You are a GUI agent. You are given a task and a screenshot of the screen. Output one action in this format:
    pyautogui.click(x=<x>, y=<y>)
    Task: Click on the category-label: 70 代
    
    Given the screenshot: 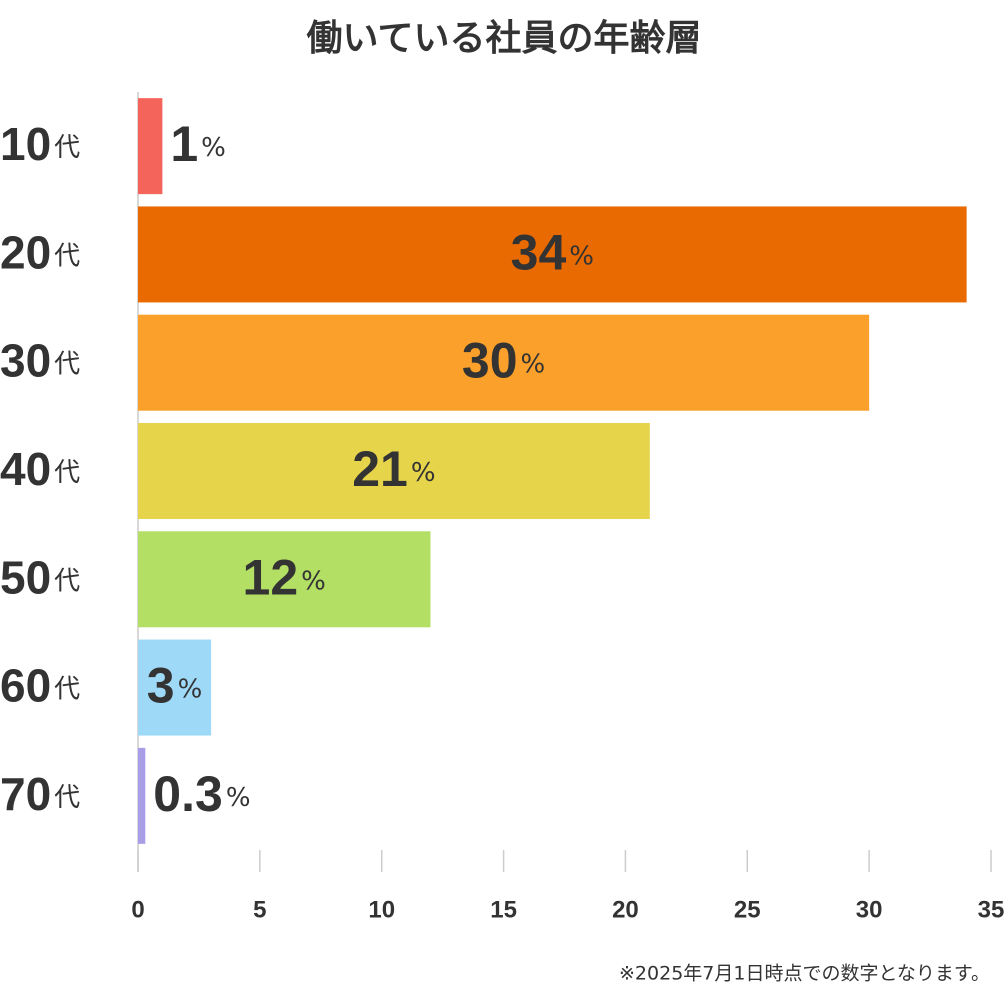 What is the action you would take?
    pyautogui.click(x=40, y=794)
    